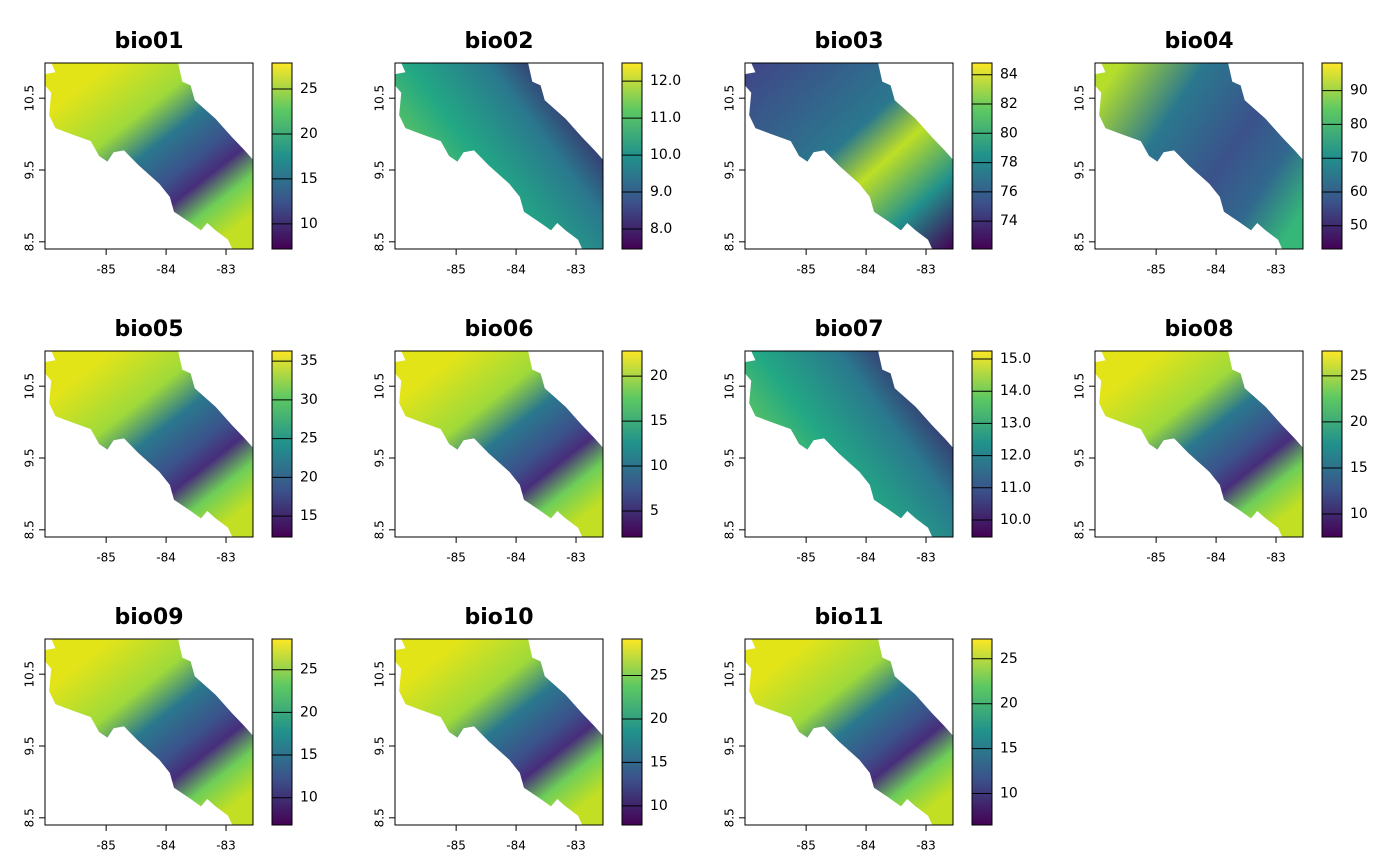 This screenshot has height=865, width=1400. What do you see at coordinates (309, 400) in the screenshot?
I see `colorbar-tick-label: 30` at bounding box center [309, 400].